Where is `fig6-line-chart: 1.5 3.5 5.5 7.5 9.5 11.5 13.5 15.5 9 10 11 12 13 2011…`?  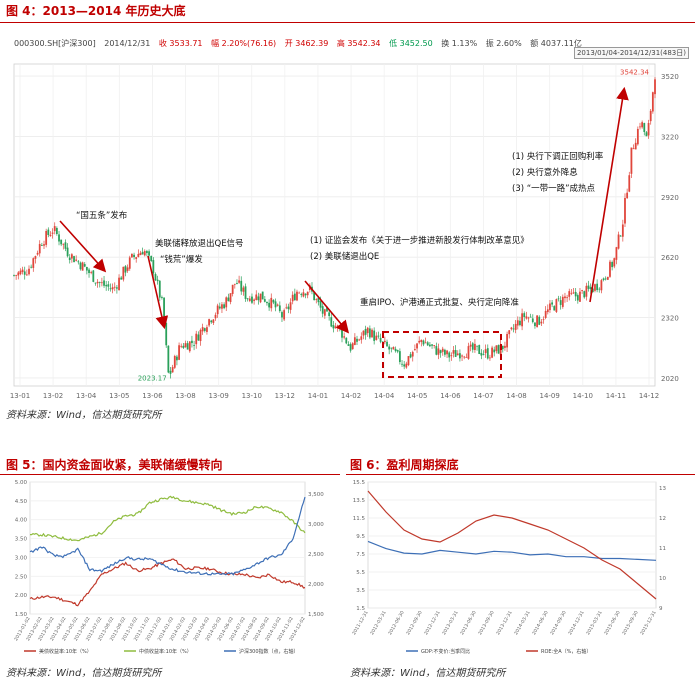
fig6-line-chart: 1.5 3.5 5.5 7.5 9.5 11.5 13.5 15.5 9 10 11 12 13 2011… is located at coordinates (508, 567).